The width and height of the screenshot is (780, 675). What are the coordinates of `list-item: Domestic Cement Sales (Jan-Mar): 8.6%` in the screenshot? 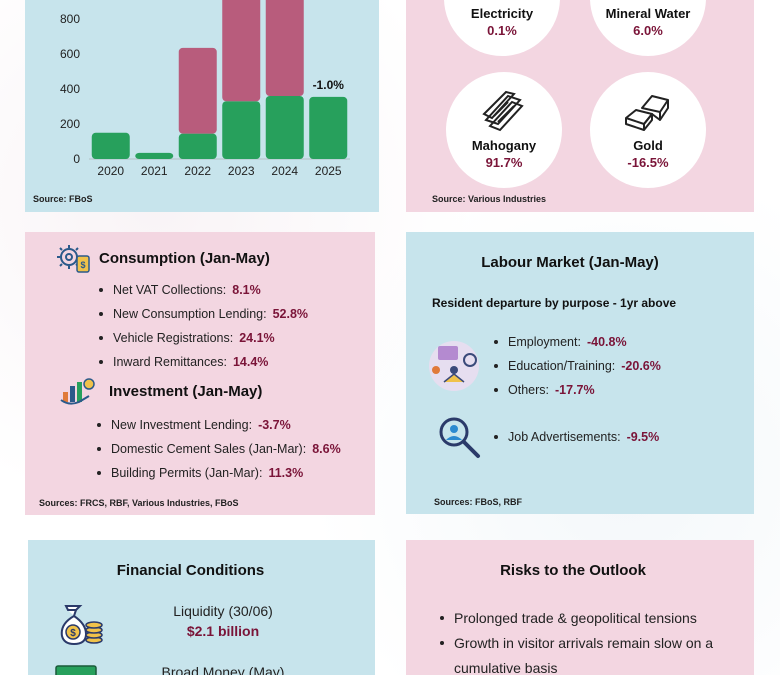 It's located at (219, 449).